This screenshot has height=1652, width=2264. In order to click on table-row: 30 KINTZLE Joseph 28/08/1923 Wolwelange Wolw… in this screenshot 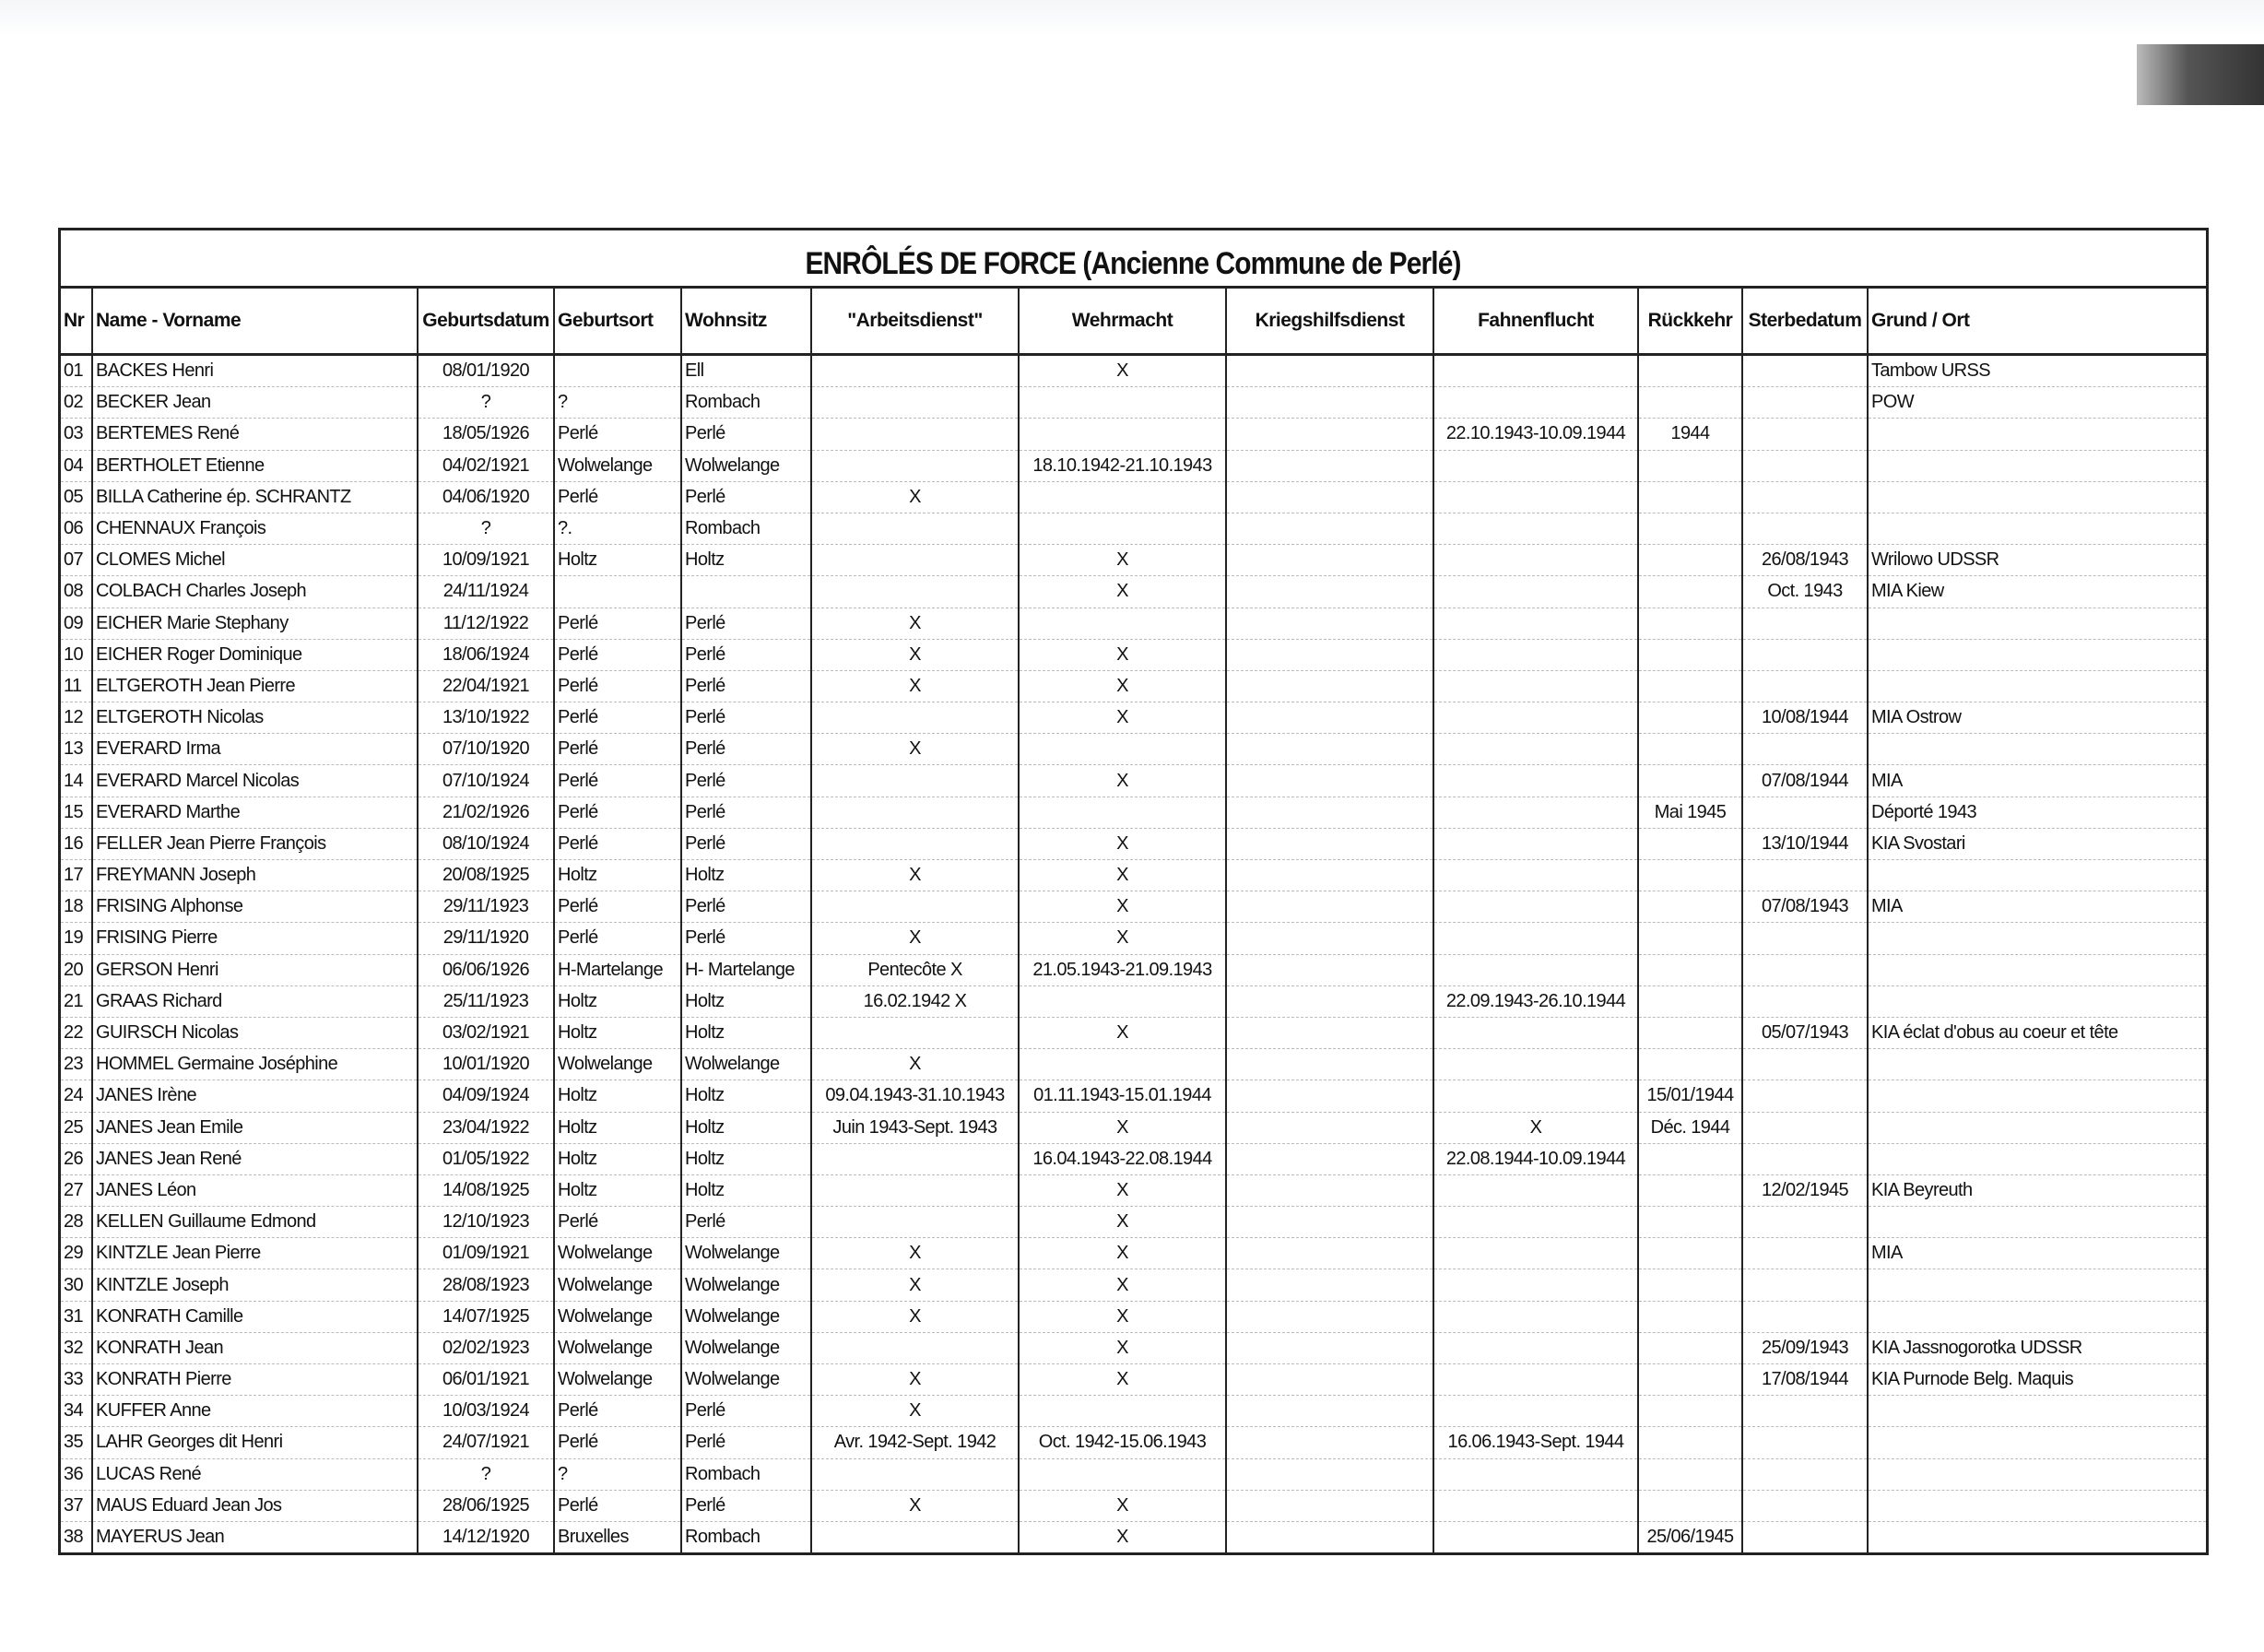, I will do `click(1133, 1285)`.